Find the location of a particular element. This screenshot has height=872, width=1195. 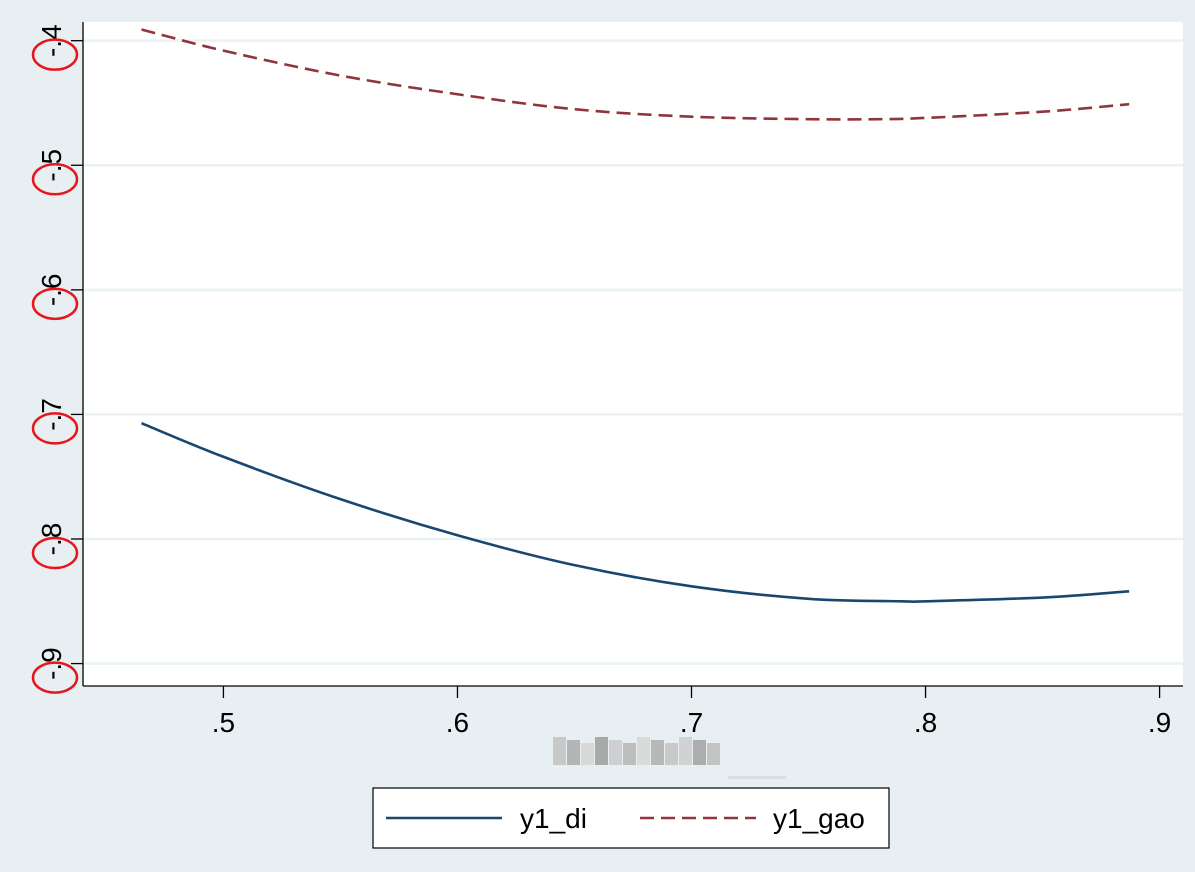

x-axis-label-obscured is located at coordinates (669, 758).